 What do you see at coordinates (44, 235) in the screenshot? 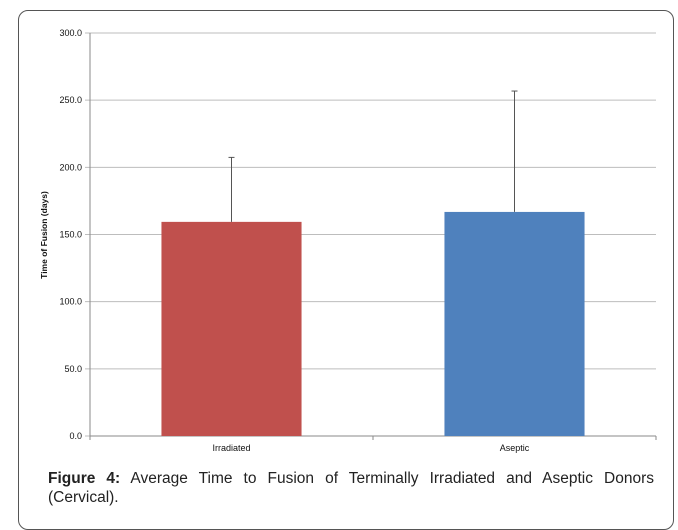
I see `y-axis-title: Time of Fusion (days)` at bounding box center [44, 235].